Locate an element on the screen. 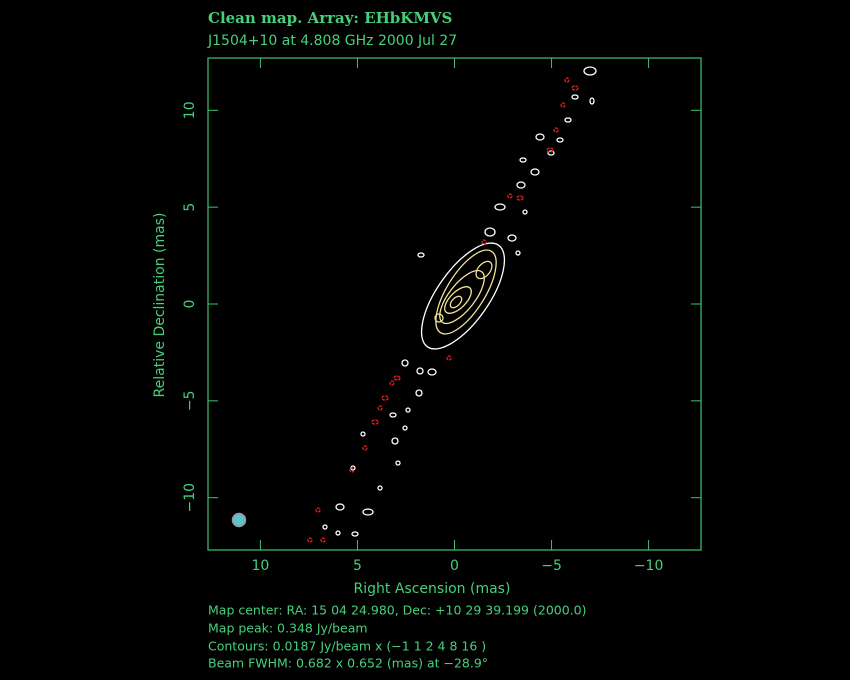  chart-subtitle: J1504+10 at 4.808 GHz 2000 Jul 27 is located at coordinates (332, 41).